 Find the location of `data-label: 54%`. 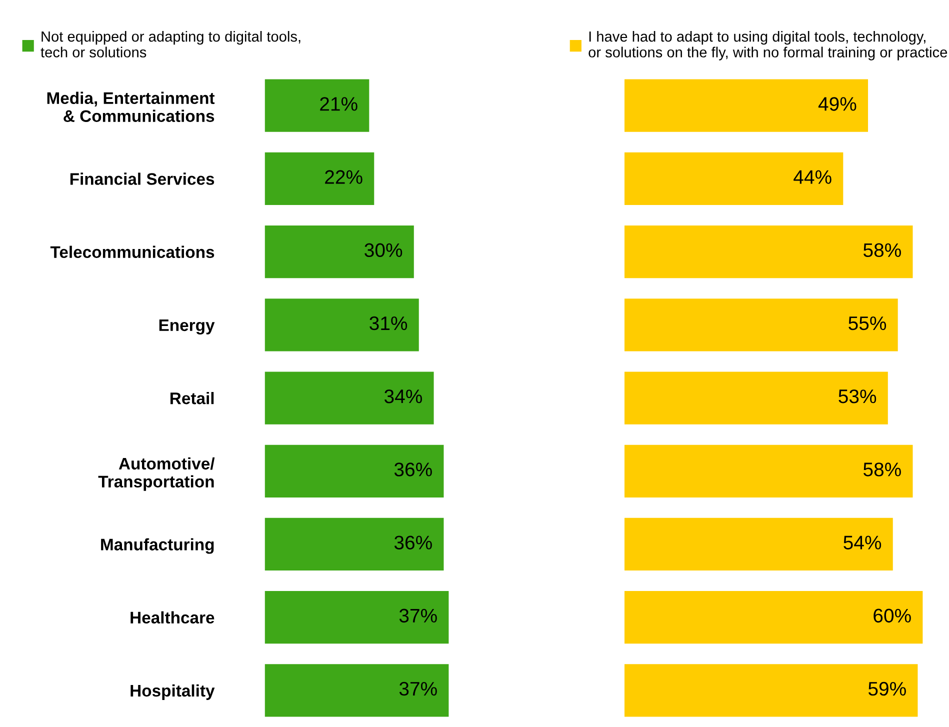

data-label: 54% is located at coordinates (863, 543).